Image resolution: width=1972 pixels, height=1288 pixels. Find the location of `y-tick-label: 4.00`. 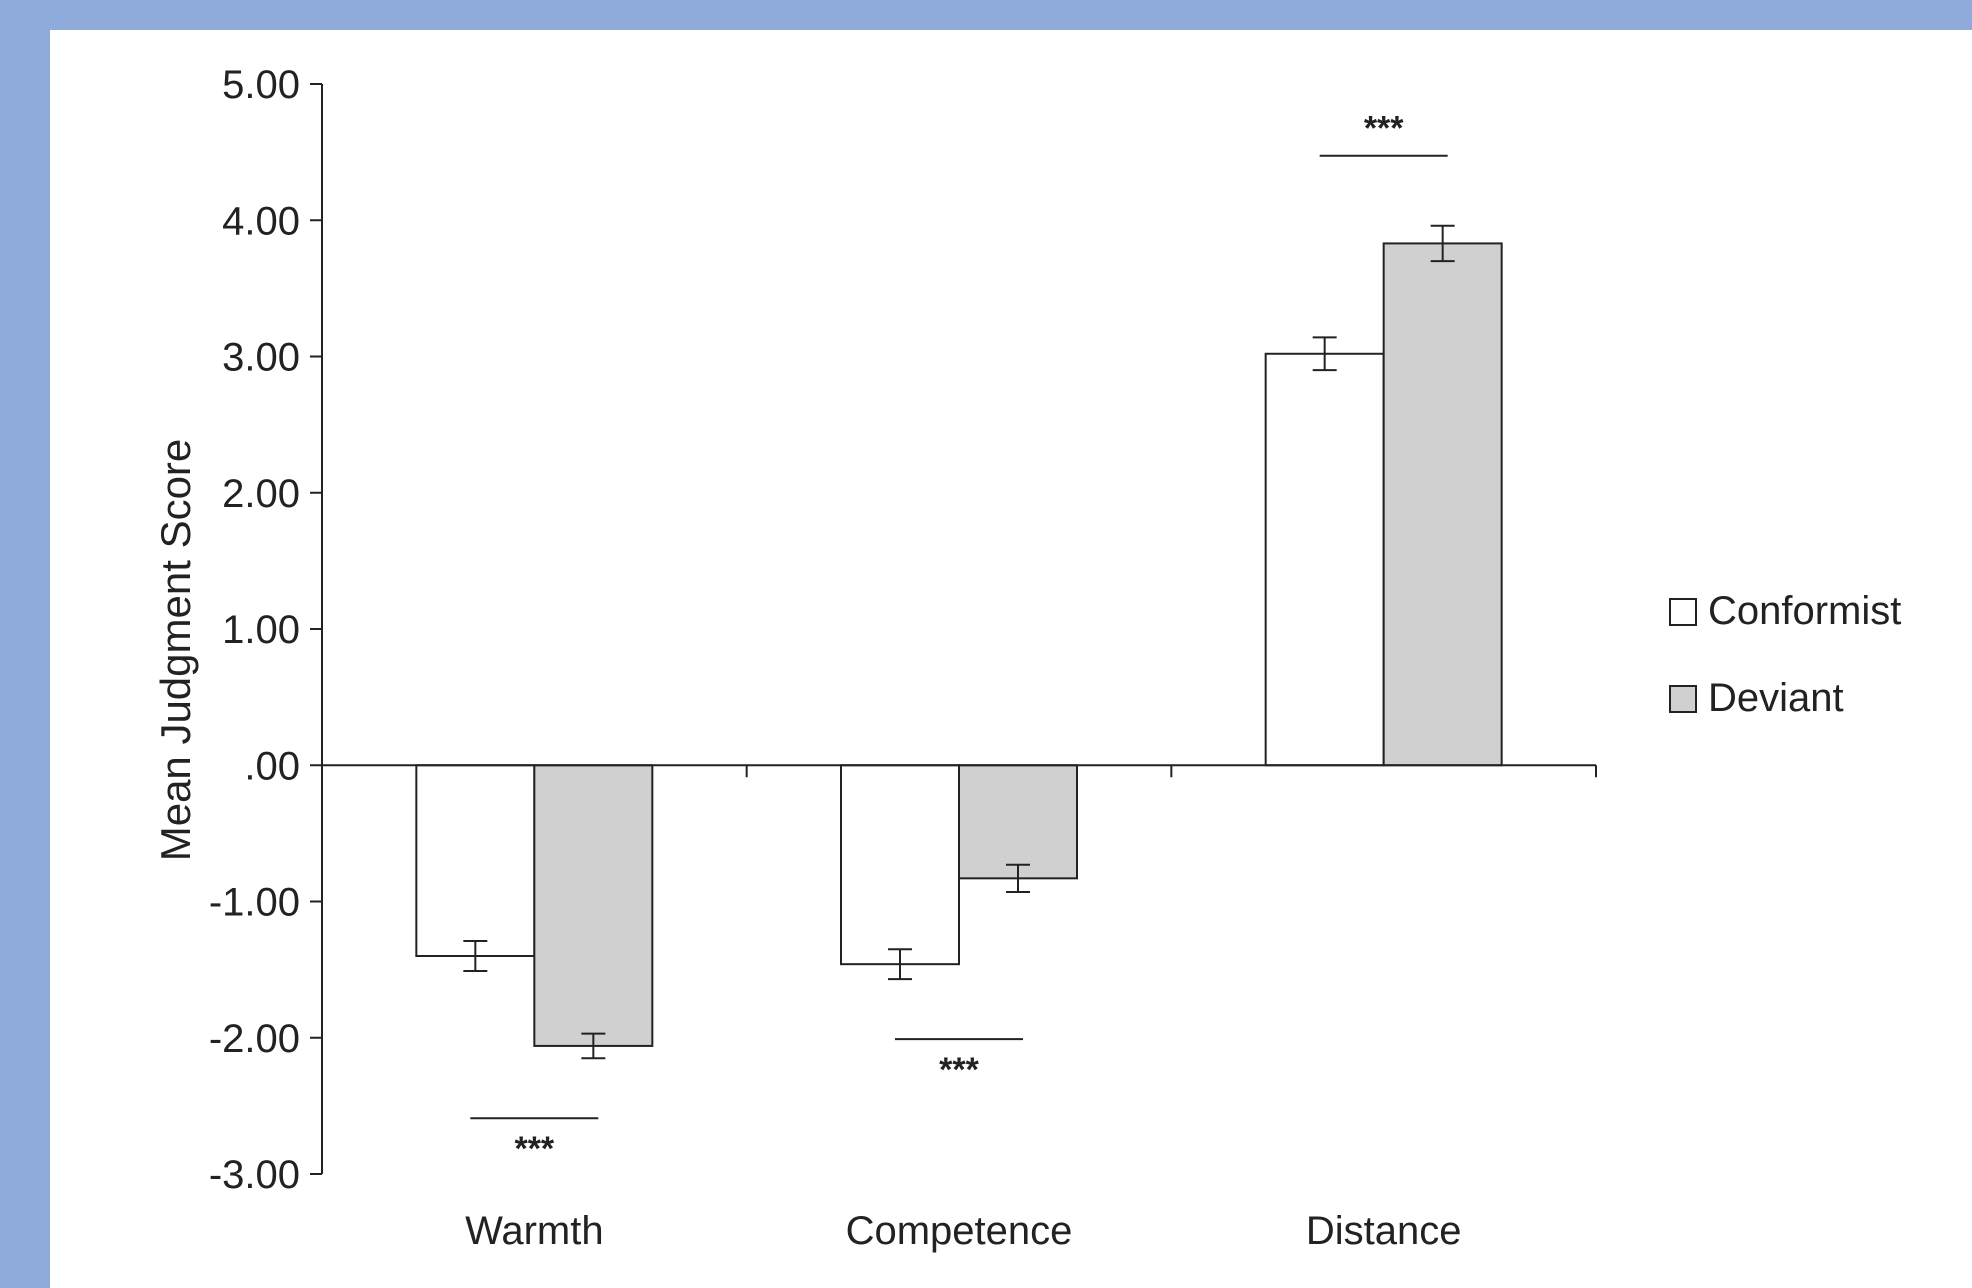

y-tick-label: 4.00 is located at coordinates (261, 221).